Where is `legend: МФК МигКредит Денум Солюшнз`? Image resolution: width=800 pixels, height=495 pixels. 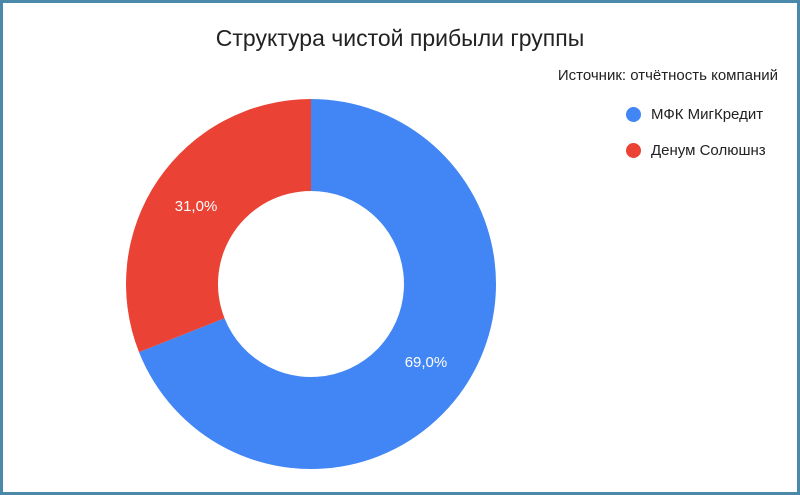
legend: МФК МигКредит Денум Солюшнз is located at coordinates (696, 139).